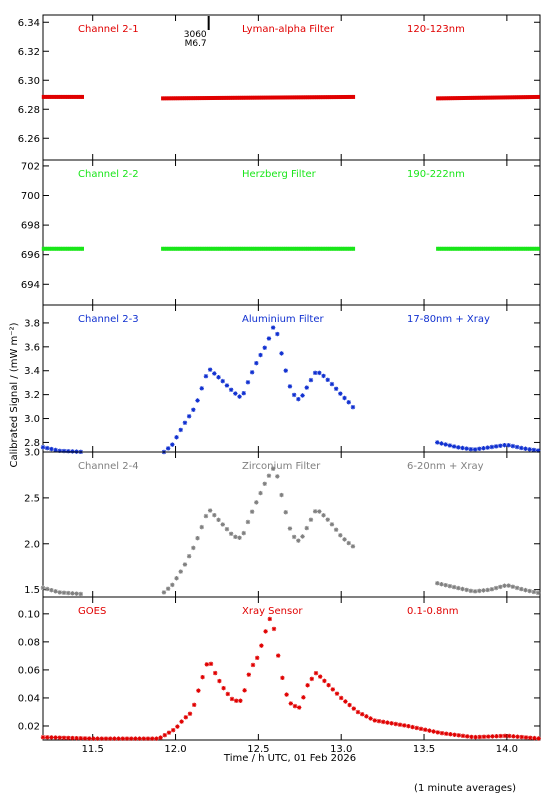 This screenshot has width=550, height=800. Describe the element at coordinates (195, 35) in the screenshot. I see `flare-annotation: 3060` at that location.